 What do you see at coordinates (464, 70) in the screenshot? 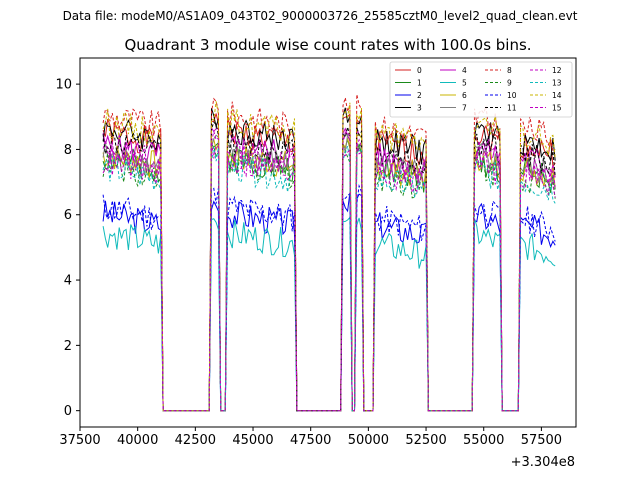
I see `legend-label-4: 4` at bounding box center [464, 70].